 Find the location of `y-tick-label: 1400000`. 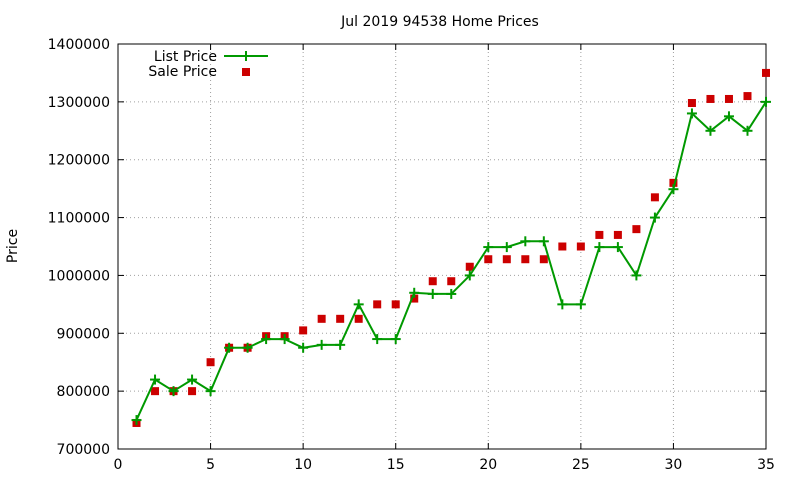

y-tick-label: 1400000 is located at coordinates (79, 45).